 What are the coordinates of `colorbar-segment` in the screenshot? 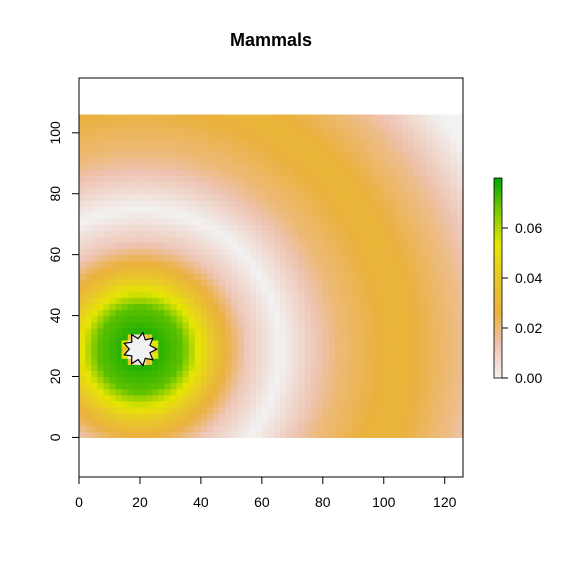 It's located at (498, 329).